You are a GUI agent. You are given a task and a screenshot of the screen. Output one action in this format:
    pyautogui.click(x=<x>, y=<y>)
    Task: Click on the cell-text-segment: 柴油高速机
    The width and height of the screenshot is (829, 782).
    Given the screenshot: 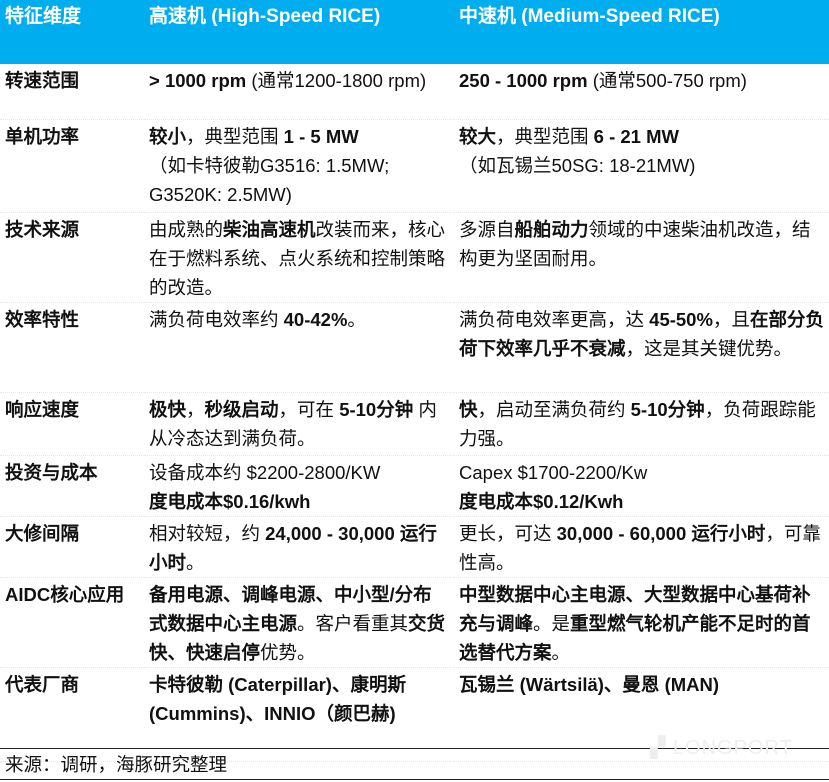 What is the action you would take?
    pyautogui.click(x=269, y=229)
    